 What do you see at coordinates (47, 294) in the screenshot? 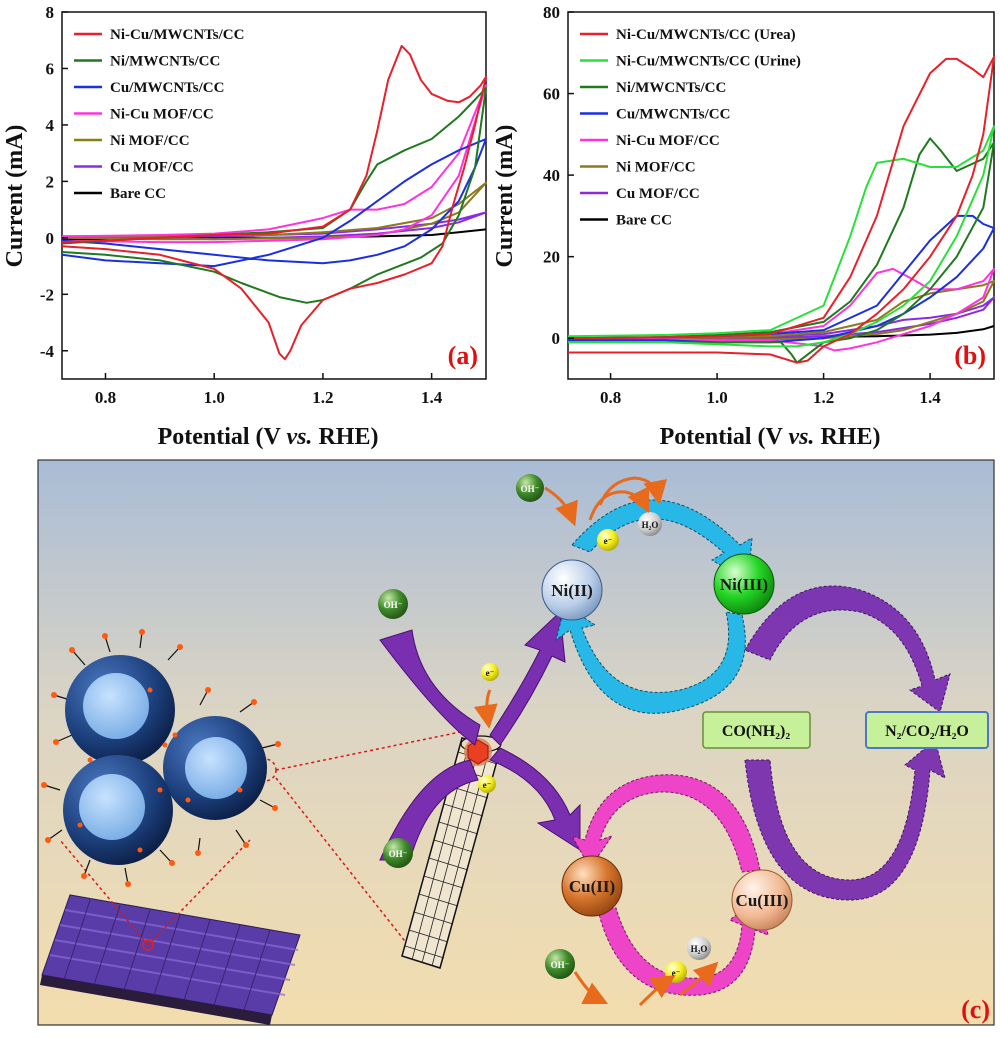
I see `y-tick-label: -2` at bounding box center [47, 294].